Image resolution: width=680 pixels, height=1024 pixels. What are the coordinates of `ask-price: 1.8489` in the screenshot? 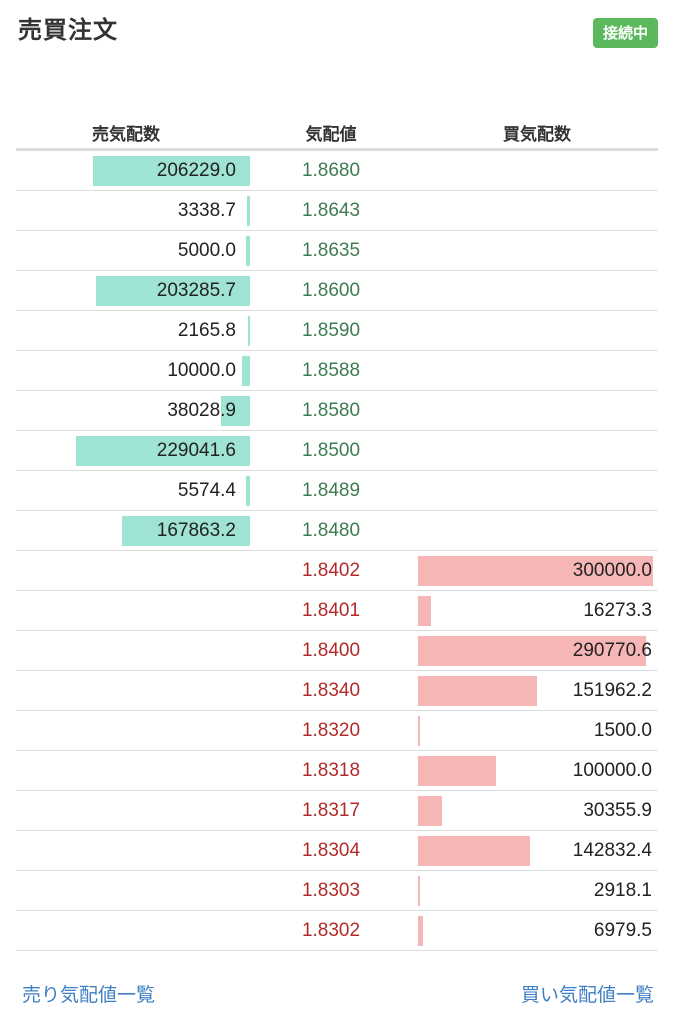 It's located at (331, 490).